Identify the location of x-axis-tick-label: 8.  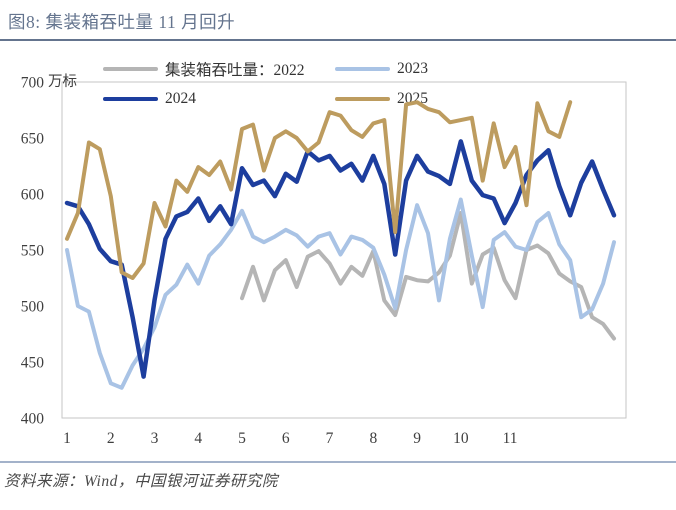
(373, 438).